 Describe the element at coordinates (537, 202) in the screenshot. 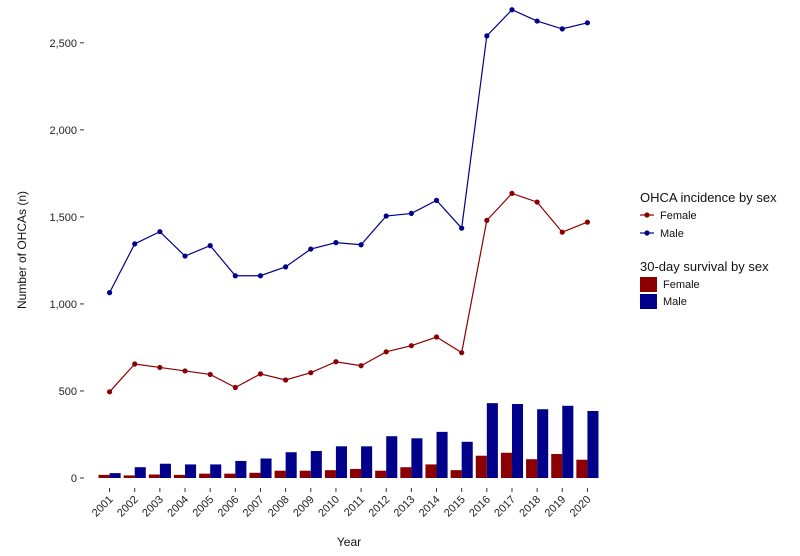

I see `point-female-2018` at that location.